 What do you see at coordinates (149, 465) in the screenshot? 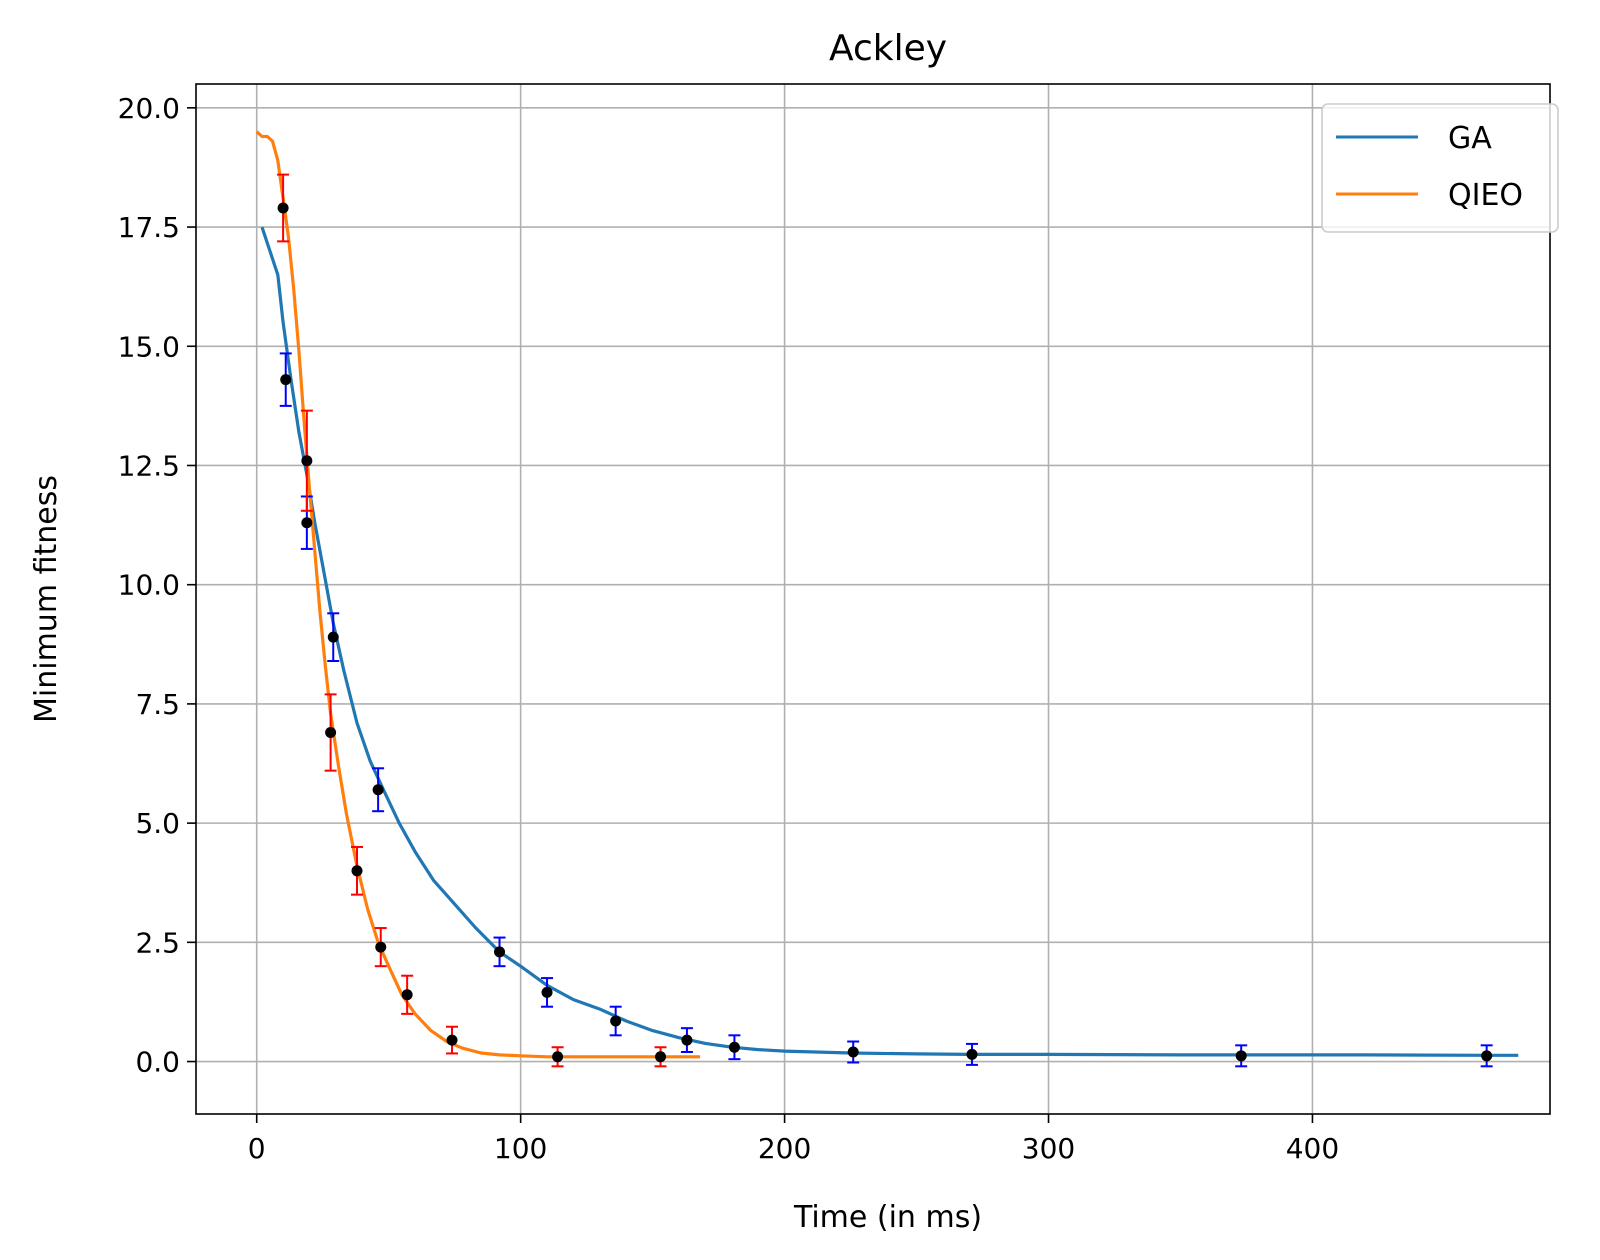
I see `y-tick-label: 12.5` at bounding box center [149, 465].